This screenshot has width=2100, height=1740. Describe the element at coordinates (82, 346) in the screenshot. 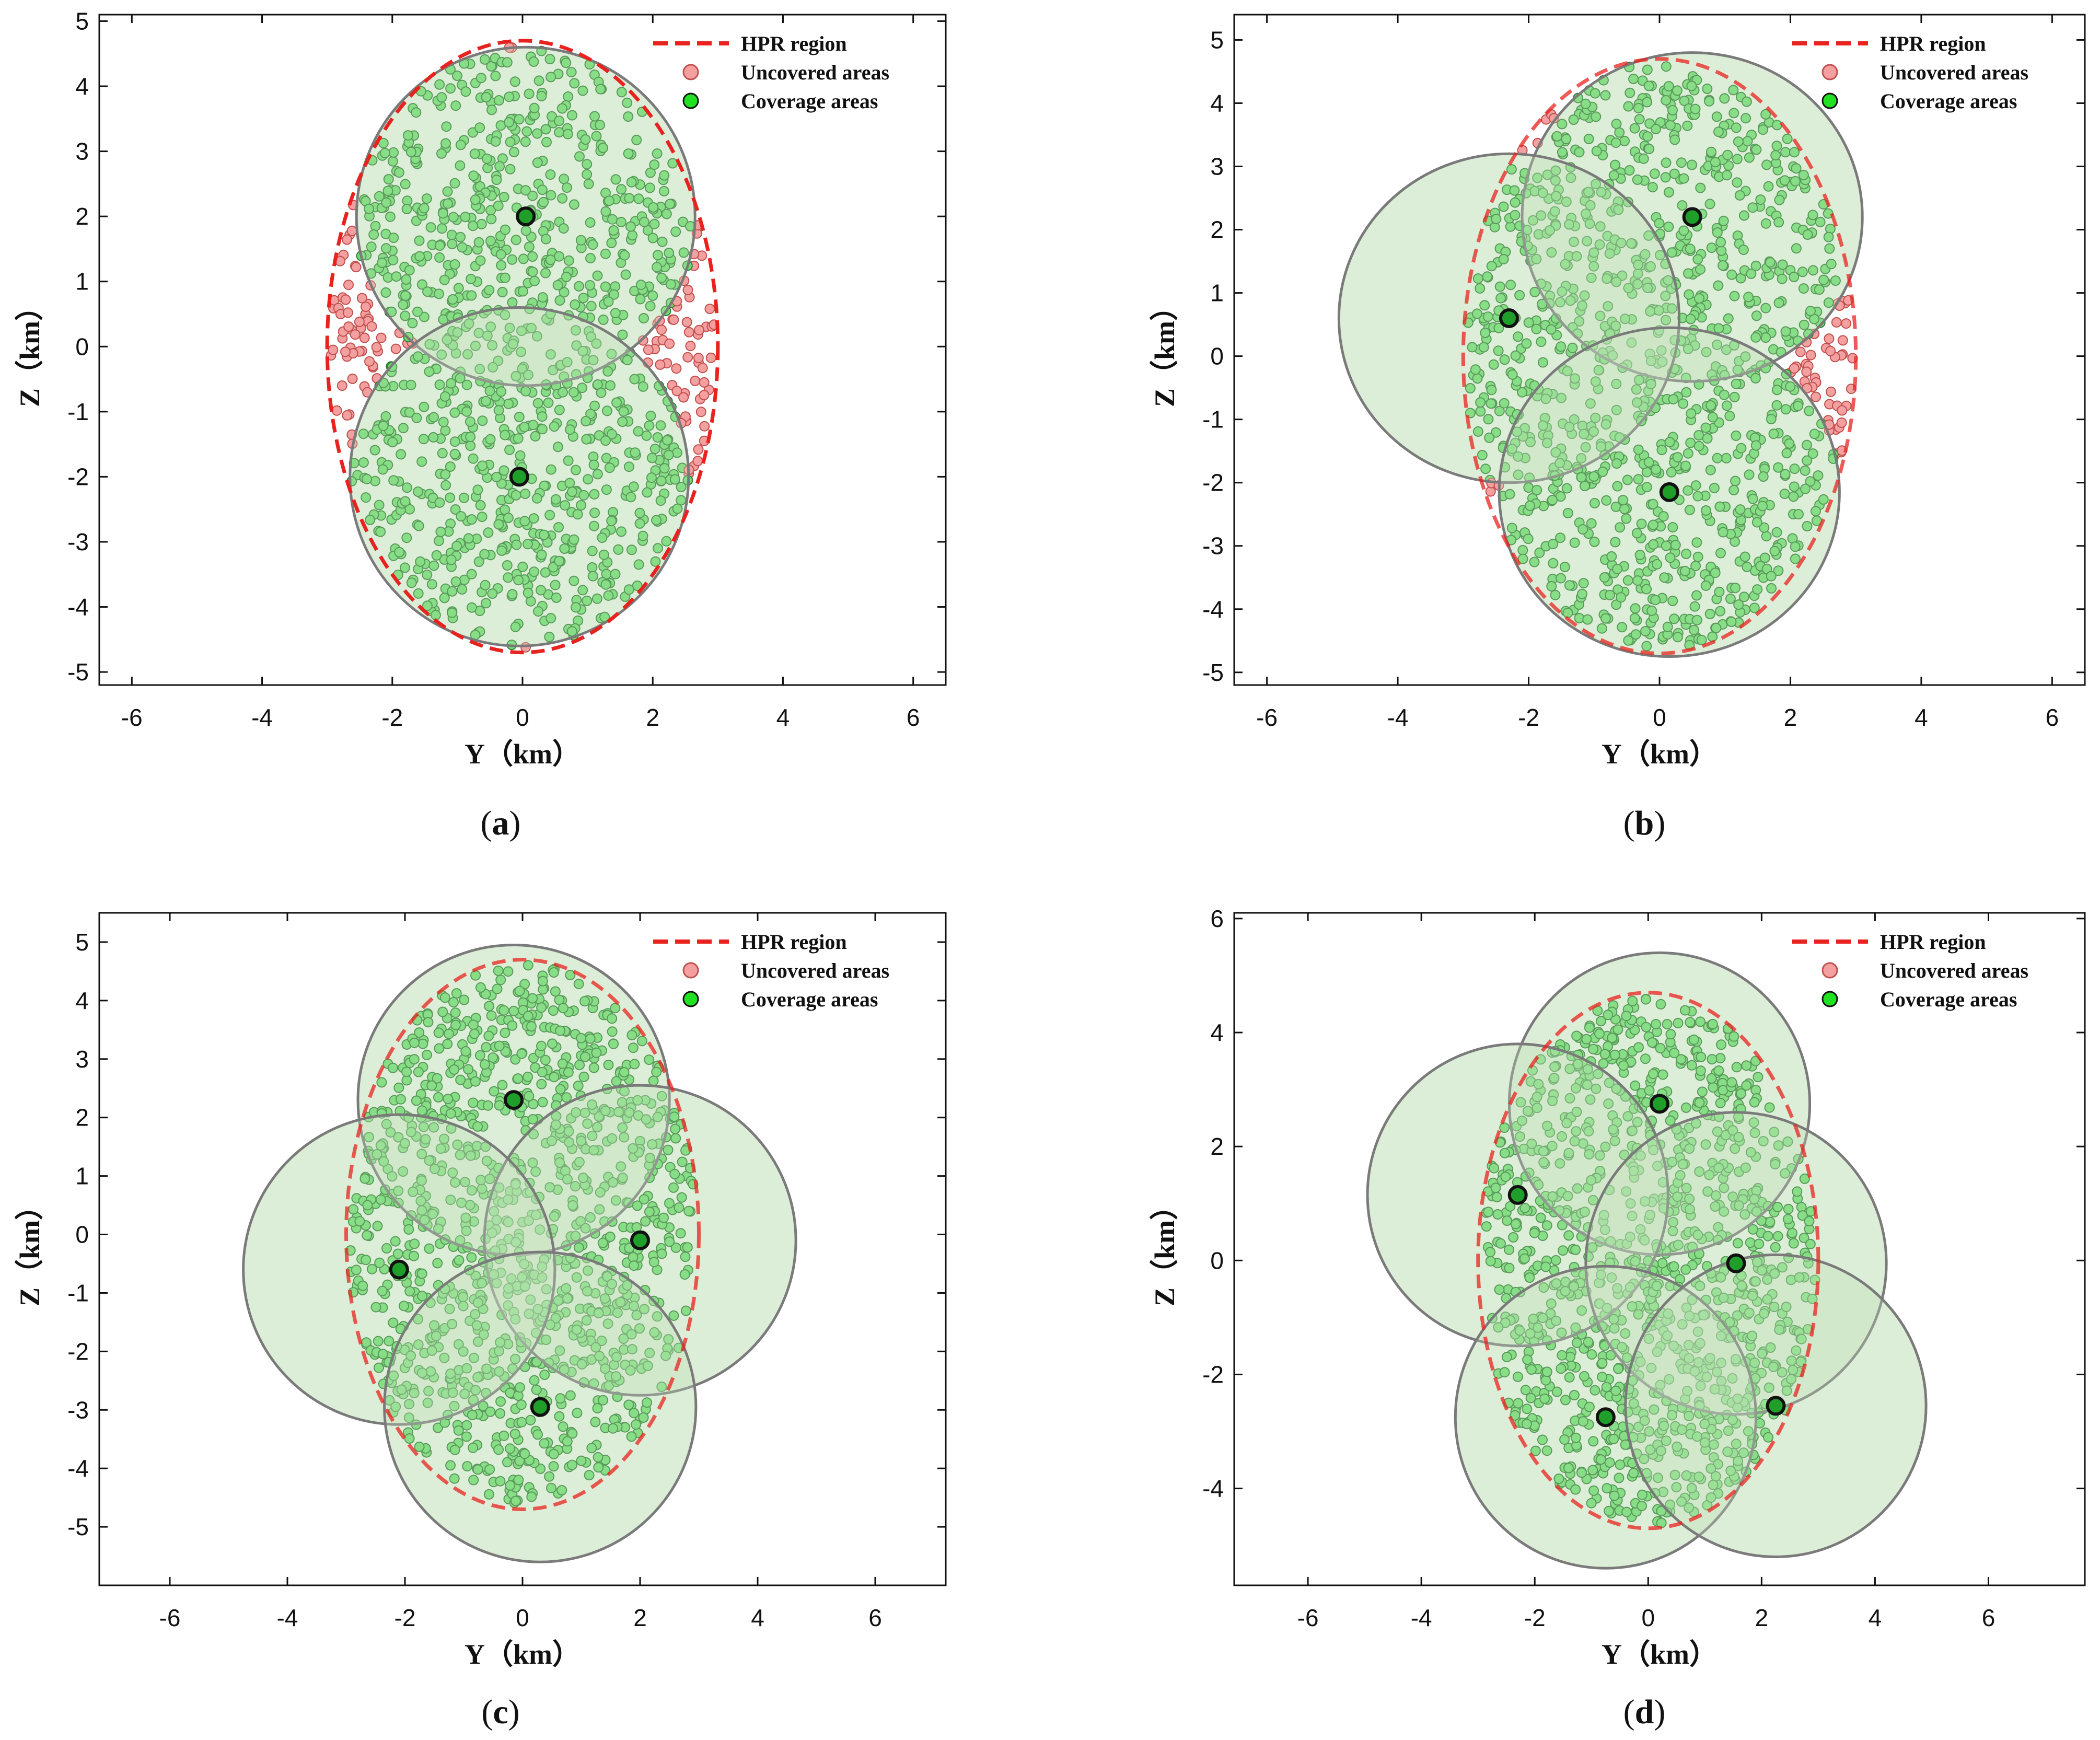

I see `y-tick-label: 0` at that location.